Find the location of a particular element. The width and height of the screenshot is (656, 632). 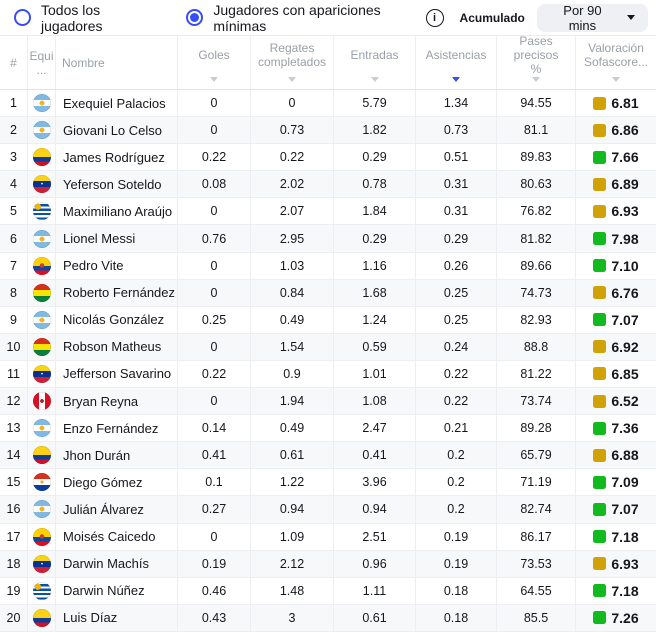

cell-rank: 7 is located at coordinates (13, 265).